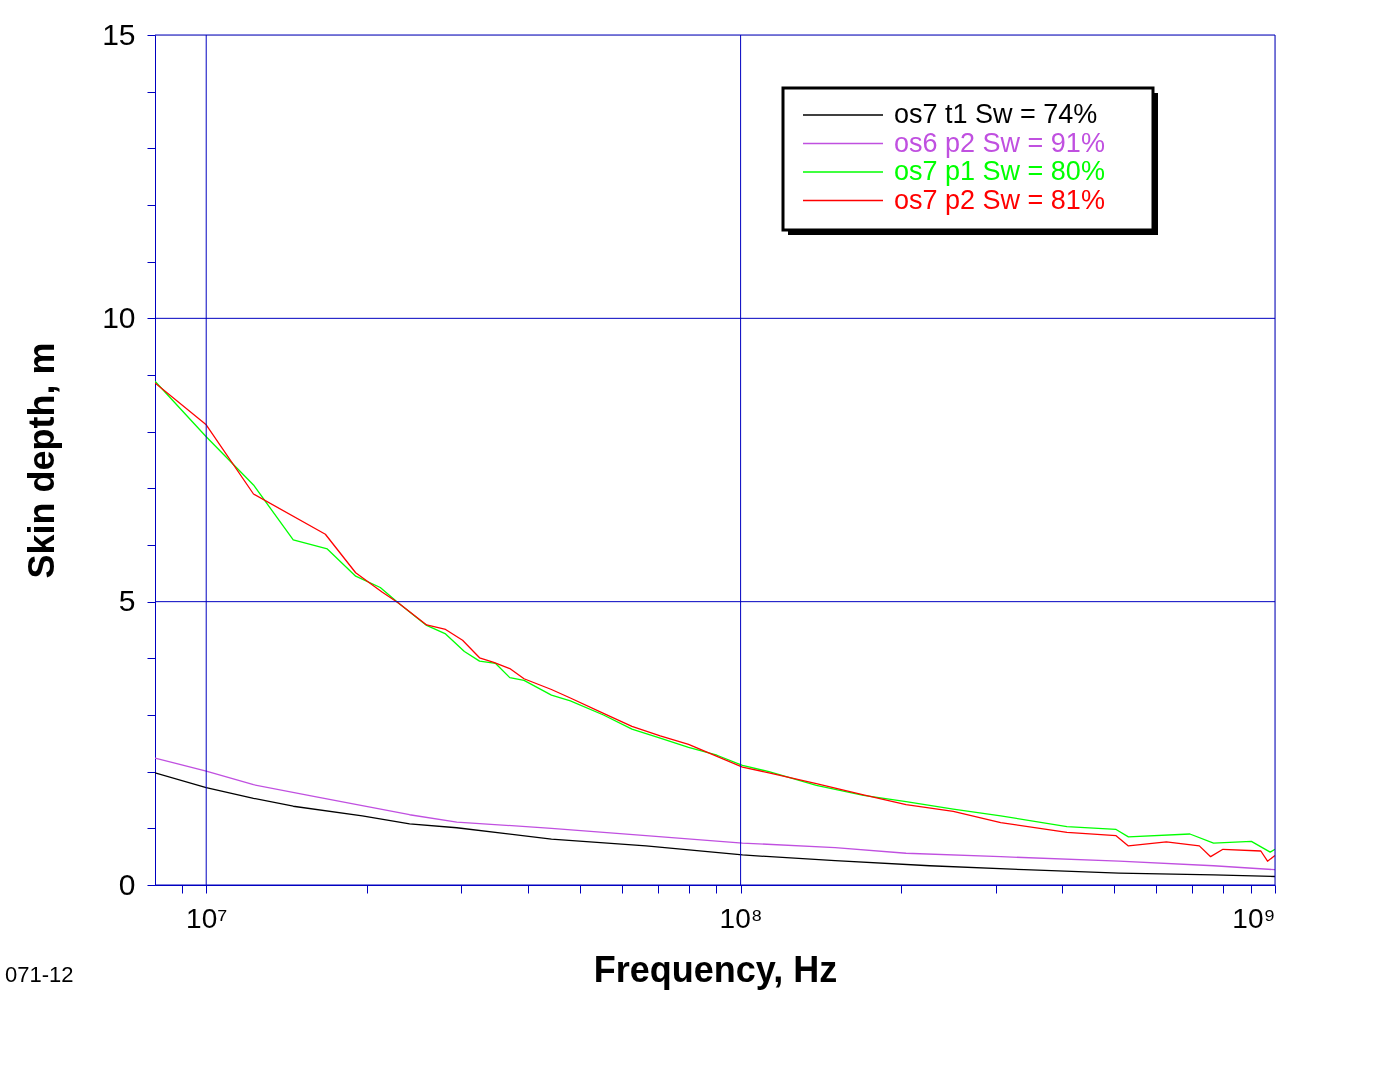 This screenshot has height=1077, width=1395. What do you see at coordinates (207, 918) in the screenshot?
I see `x-tick-label: 10⁷` at bounding box center [207, 918].